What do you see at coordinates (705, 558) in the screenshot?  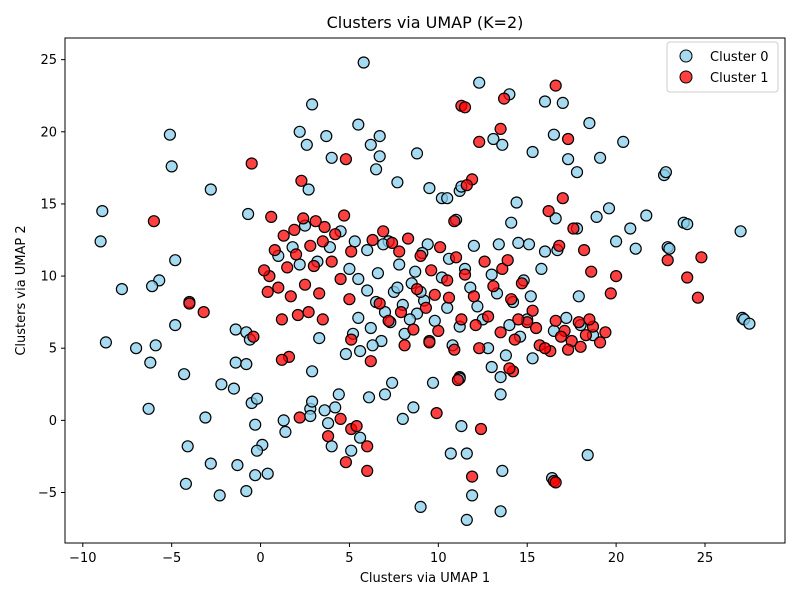 I see `x-tick-label: 25` at bounding box center [705, 558].